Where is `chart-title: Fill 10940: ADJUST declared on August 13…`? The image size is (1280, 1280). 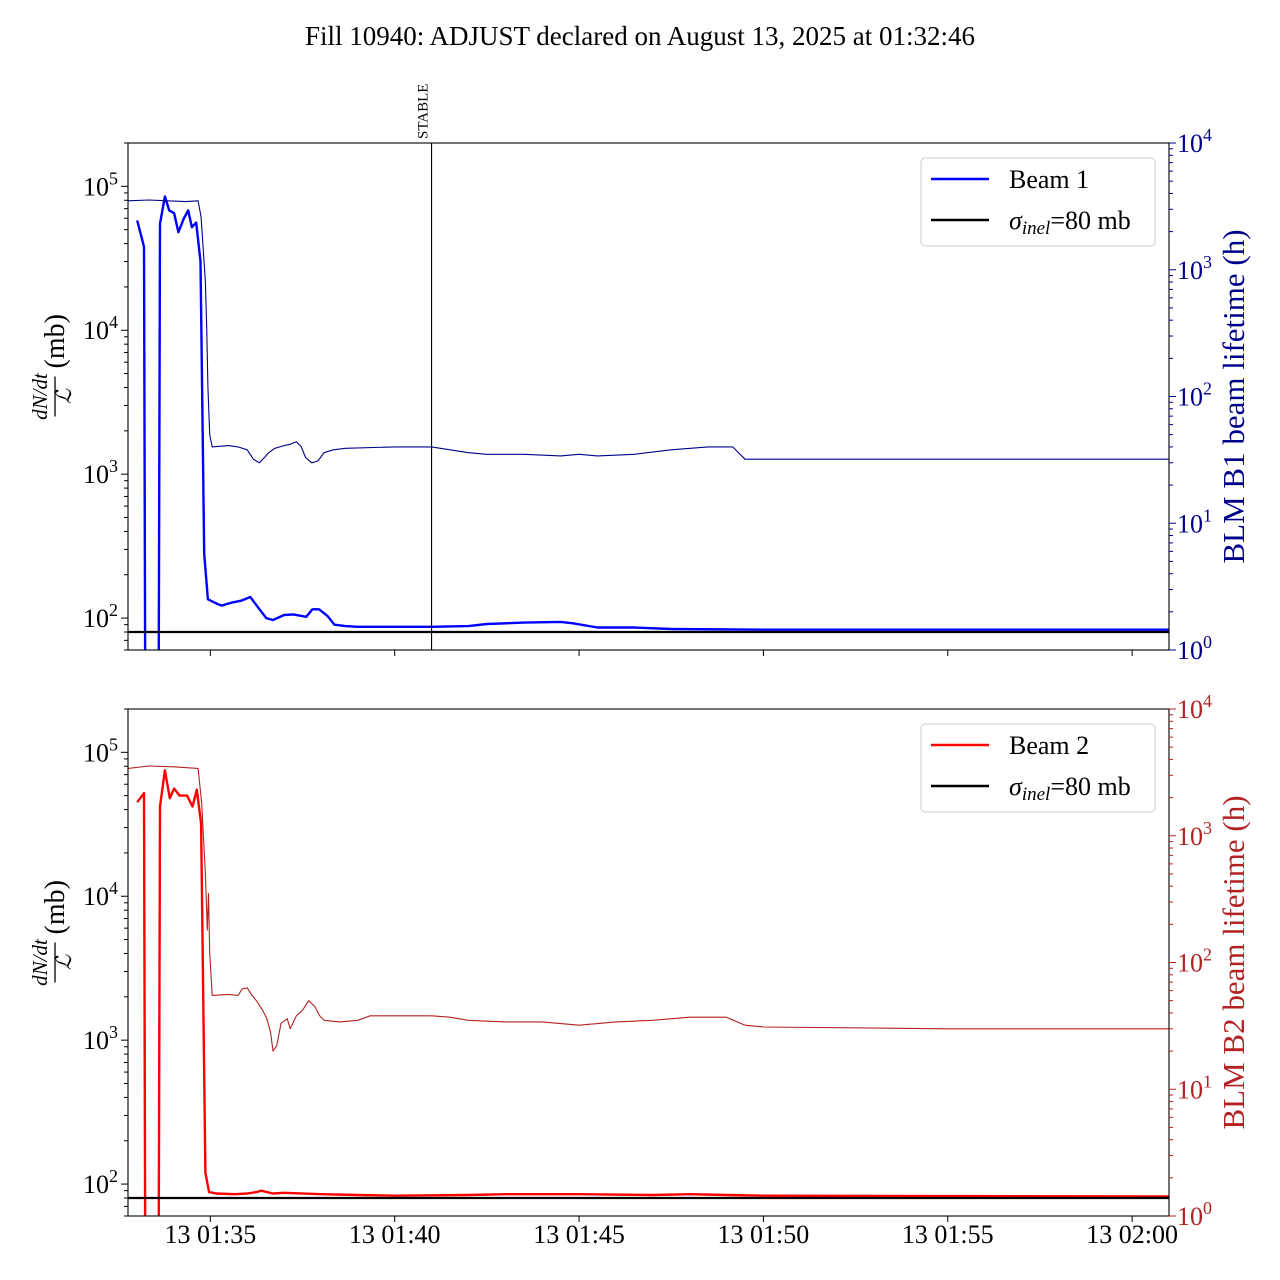 chart-title: Fill 10940: ADJUST declared on August 13… is located at coordinates (640, 36).